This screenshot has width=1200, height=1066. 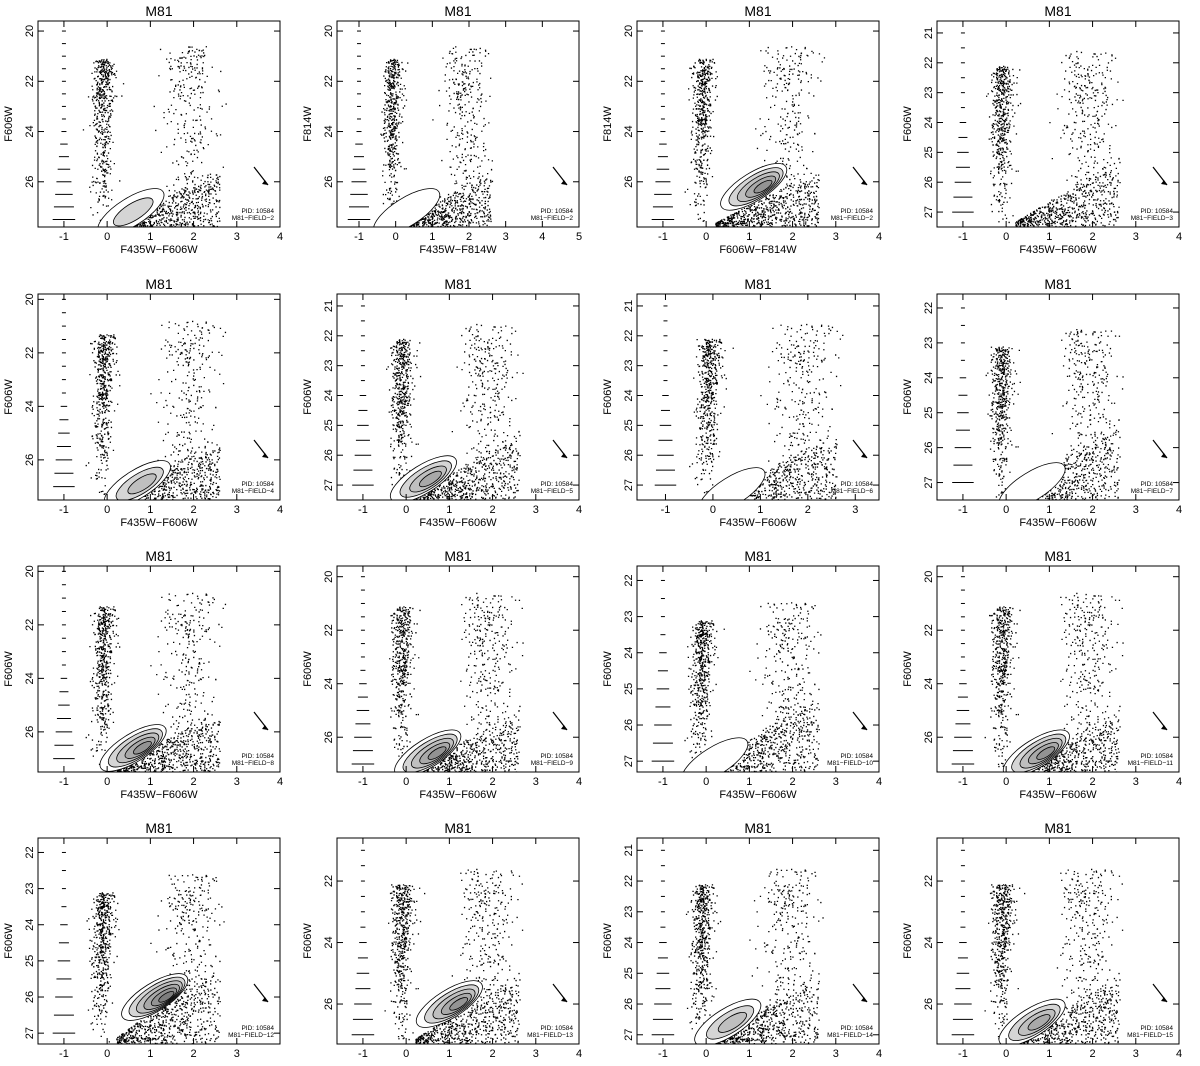 What do you see at coordinates (308, 124) in the screenshot?
I see `y-axis-label: F814W` at bounding box center [308, 124].